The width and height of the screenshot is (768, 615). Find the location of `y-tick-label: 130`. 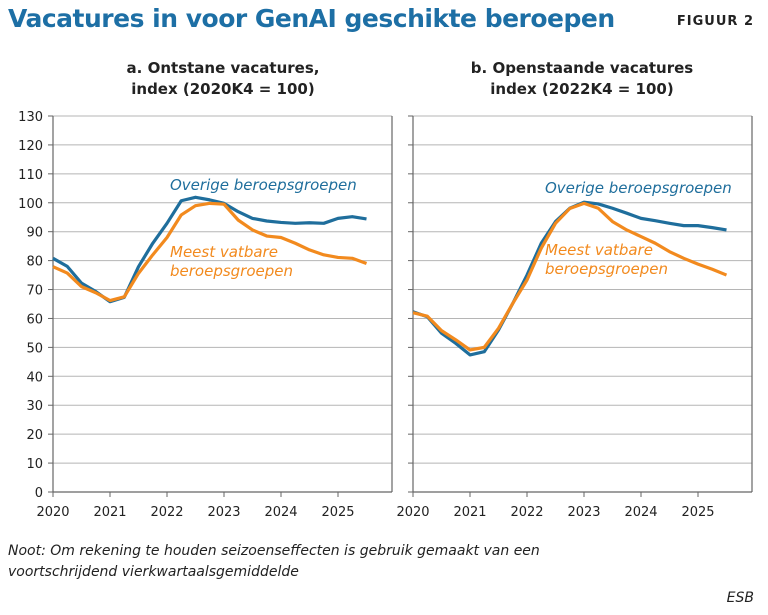

y-tick-label: 130 is located at coordinates (30, 117).